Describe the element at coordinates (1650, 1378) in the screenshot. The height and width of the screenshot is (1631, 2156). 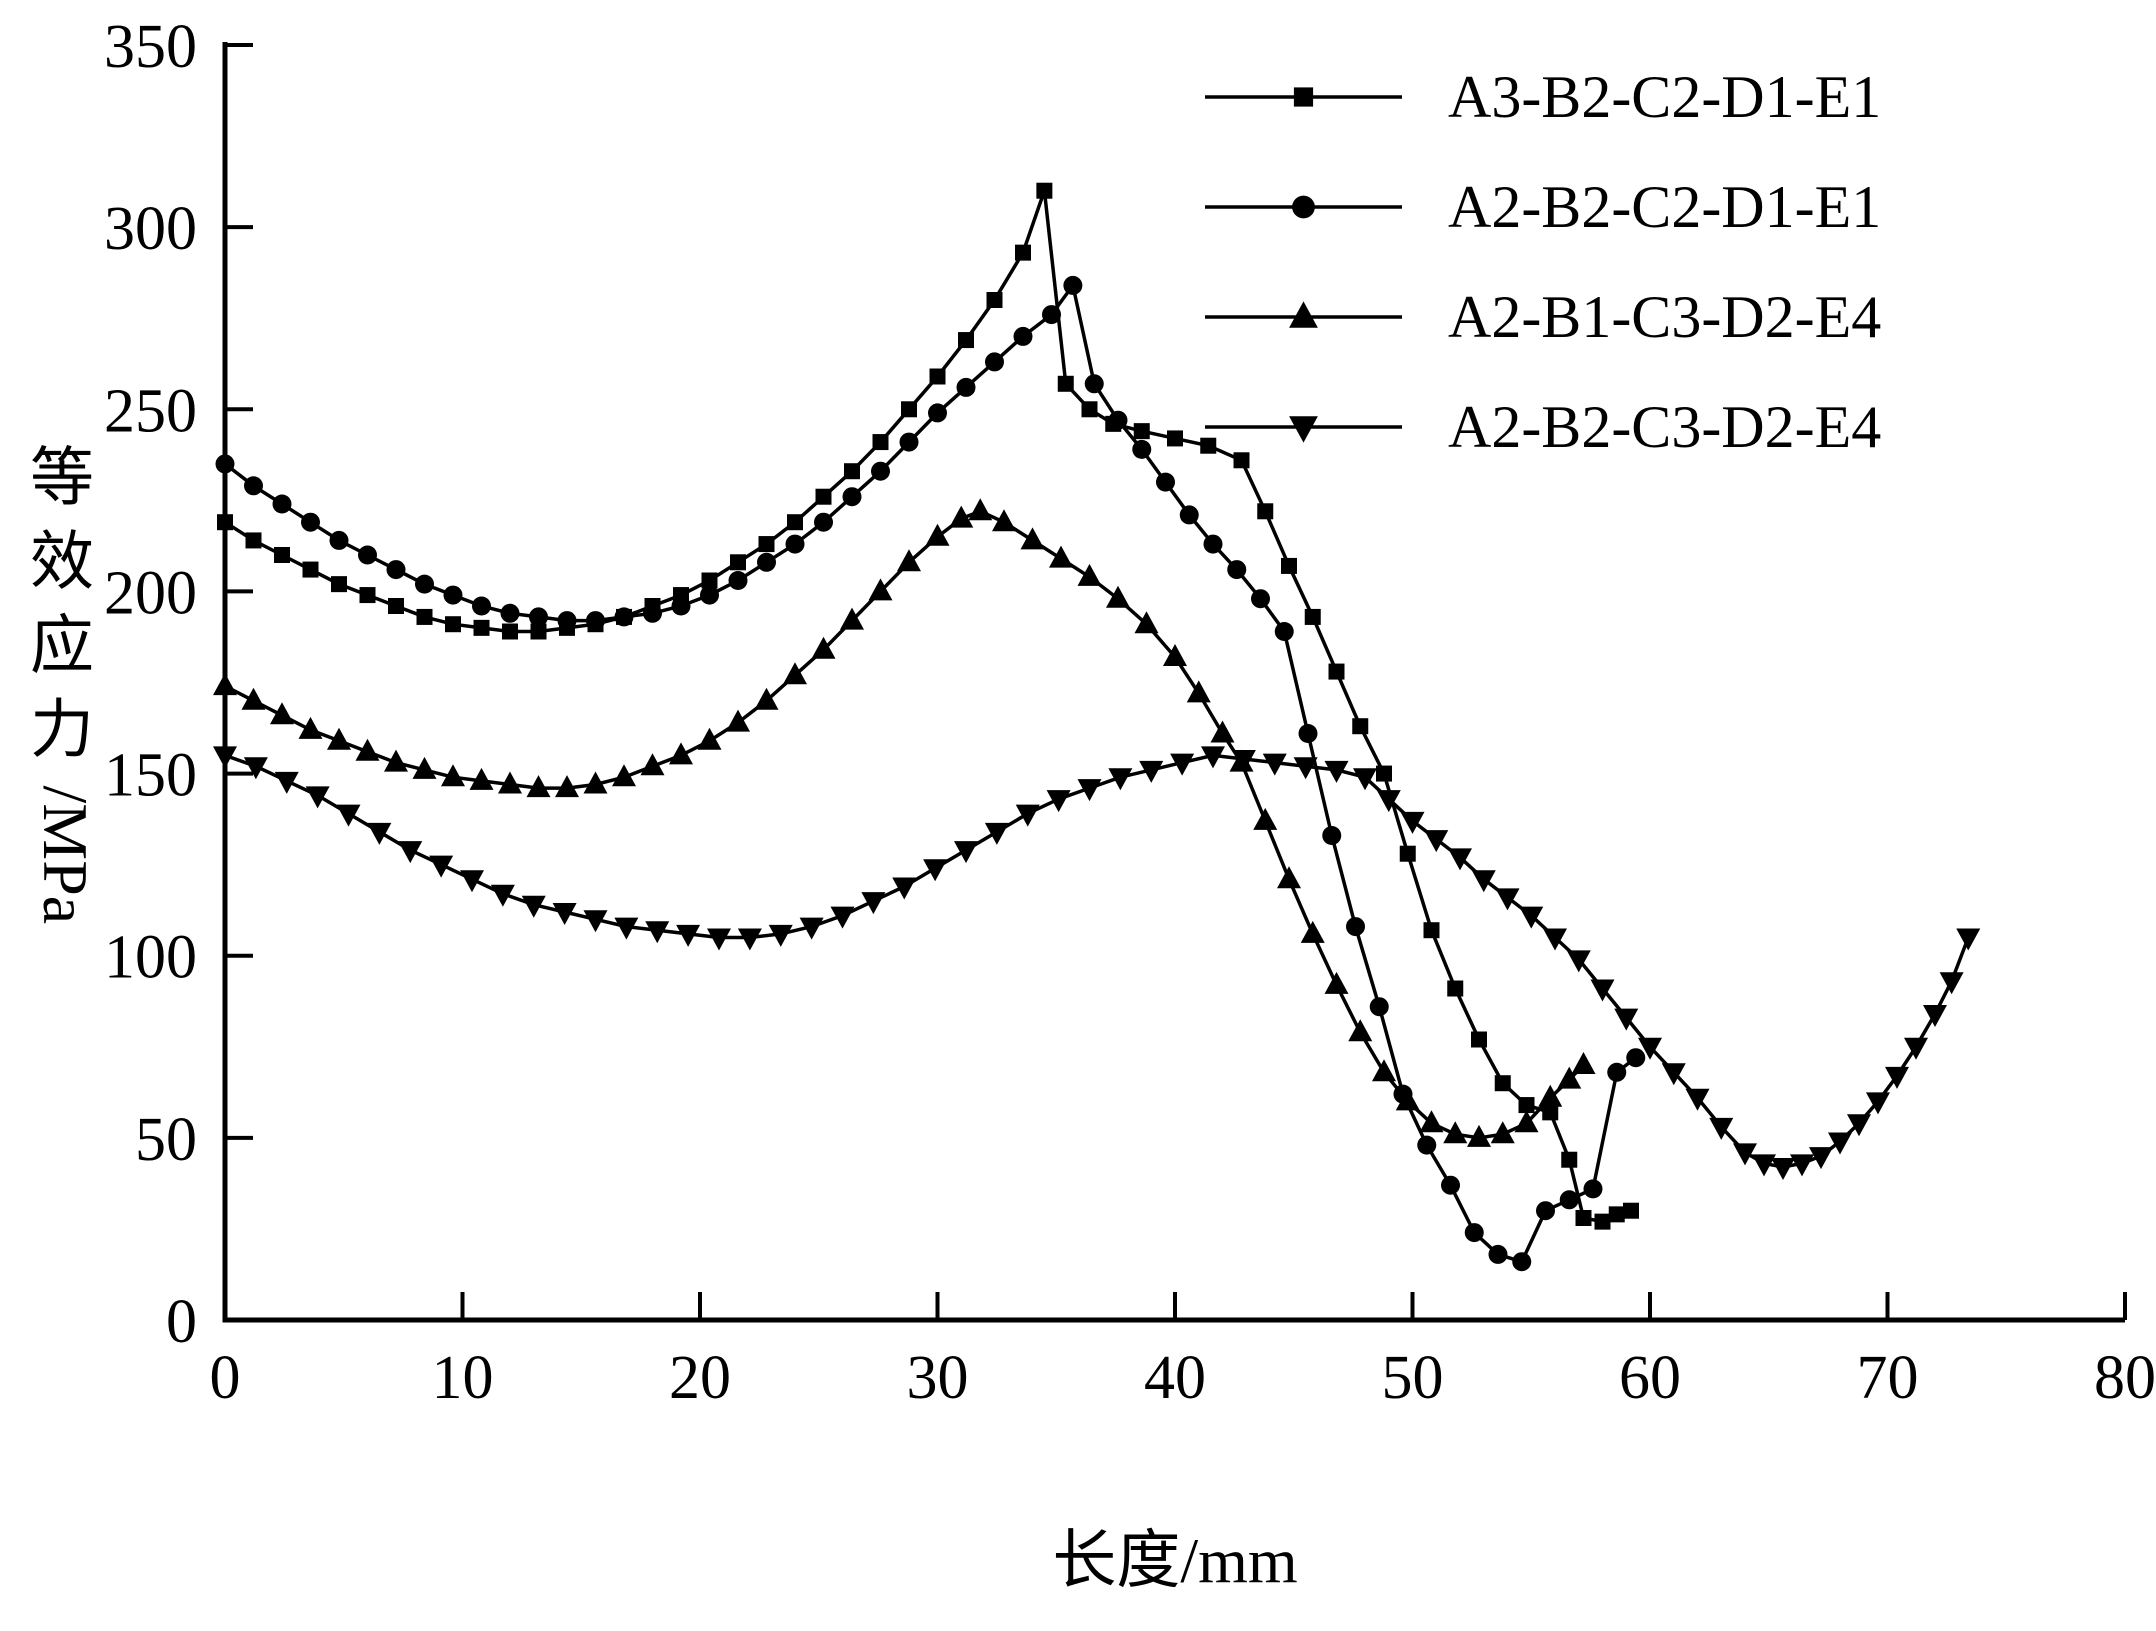
I see `x-tick-label: 60` at that location.